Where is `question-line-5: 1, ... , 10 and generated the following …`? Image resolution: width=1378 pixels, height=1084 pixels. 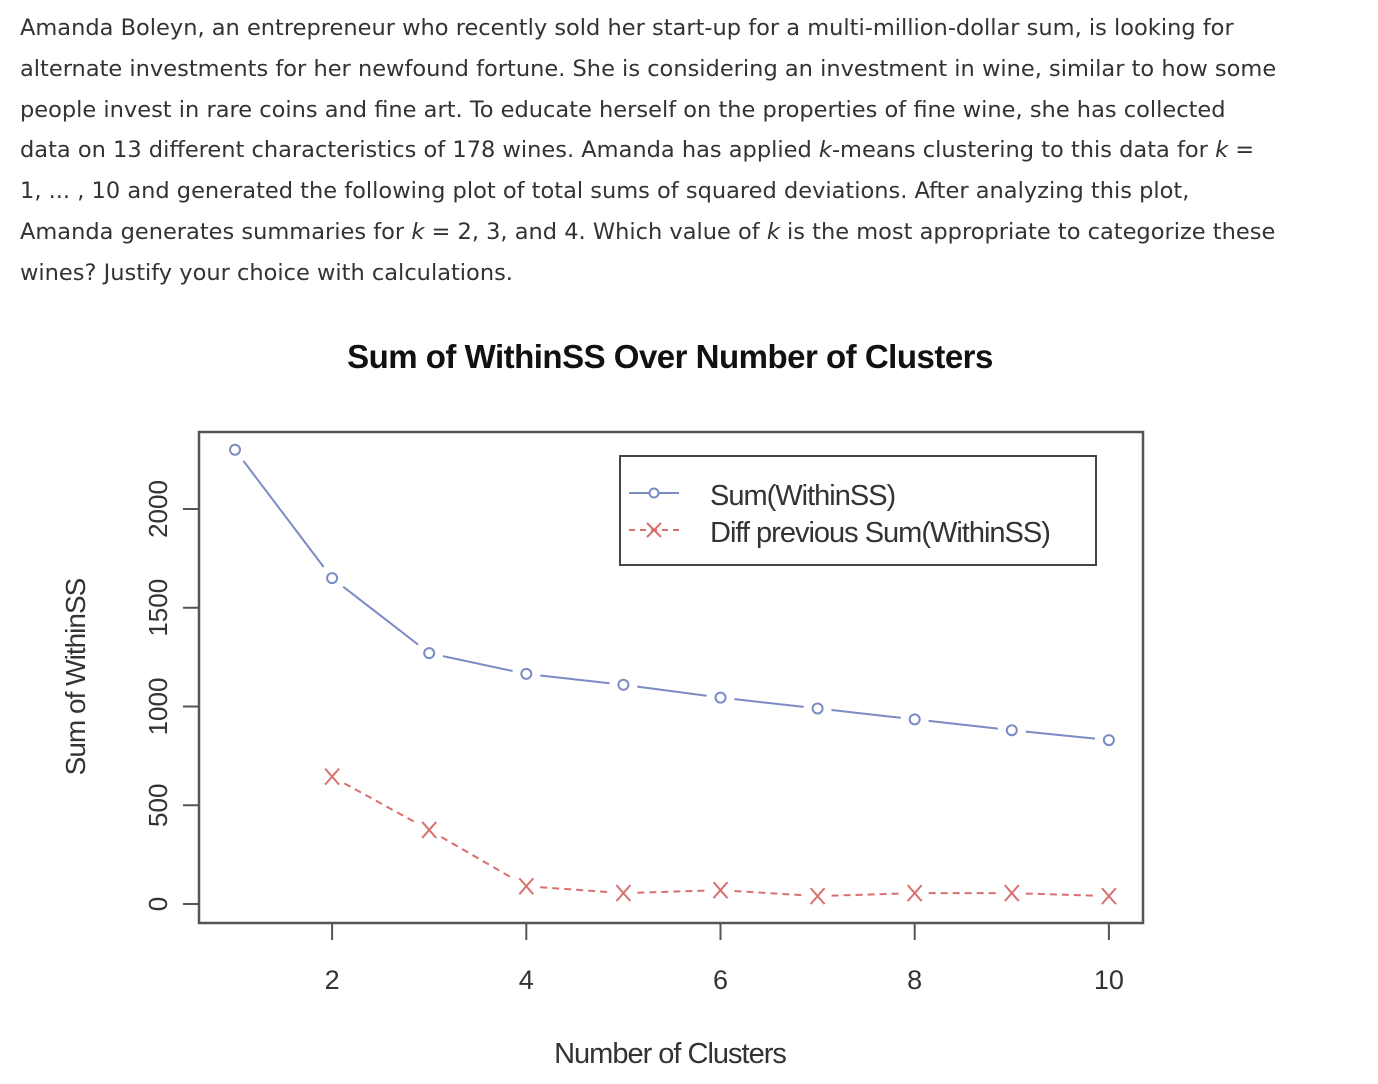 question-line-5: 1, ... , 10 and generated the following … is located at coordinates (605, 191).